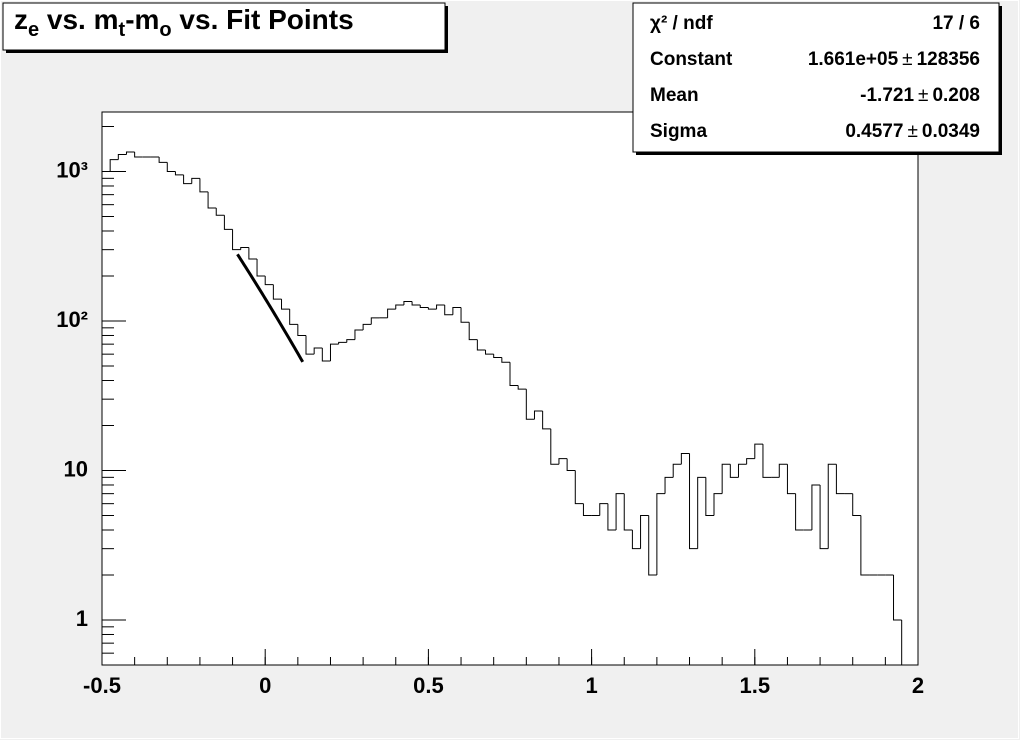 The width and height of the screenshot is (1020, 740). I want to click on x-tick-label: 0, so click(265, 685).